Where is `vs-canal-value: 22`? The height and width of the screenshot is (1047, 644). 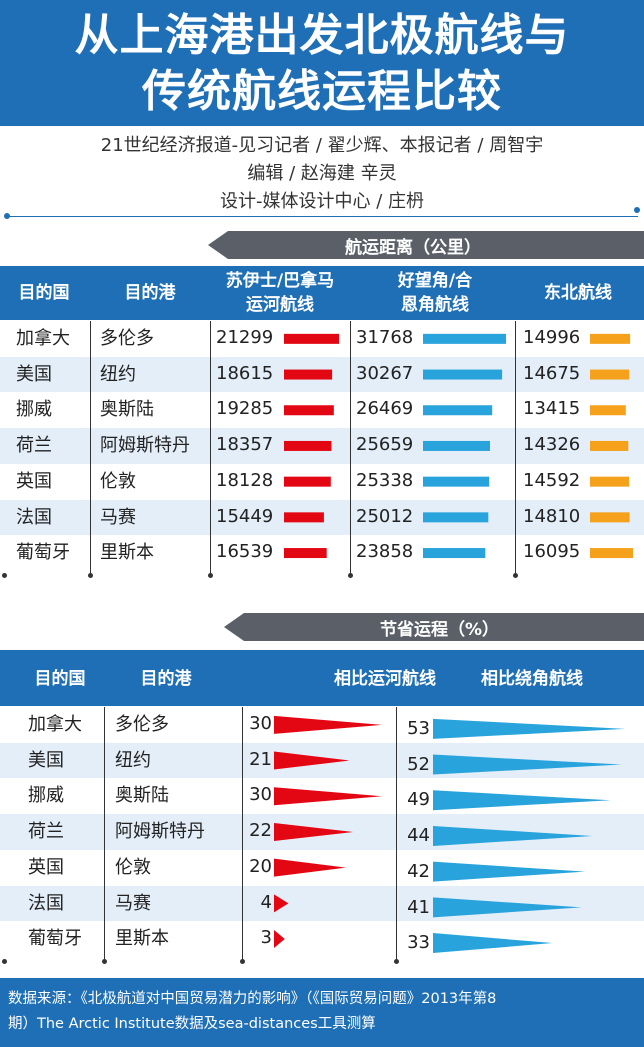 vs-canal-value: 22 is located at coordinates (260, 831).